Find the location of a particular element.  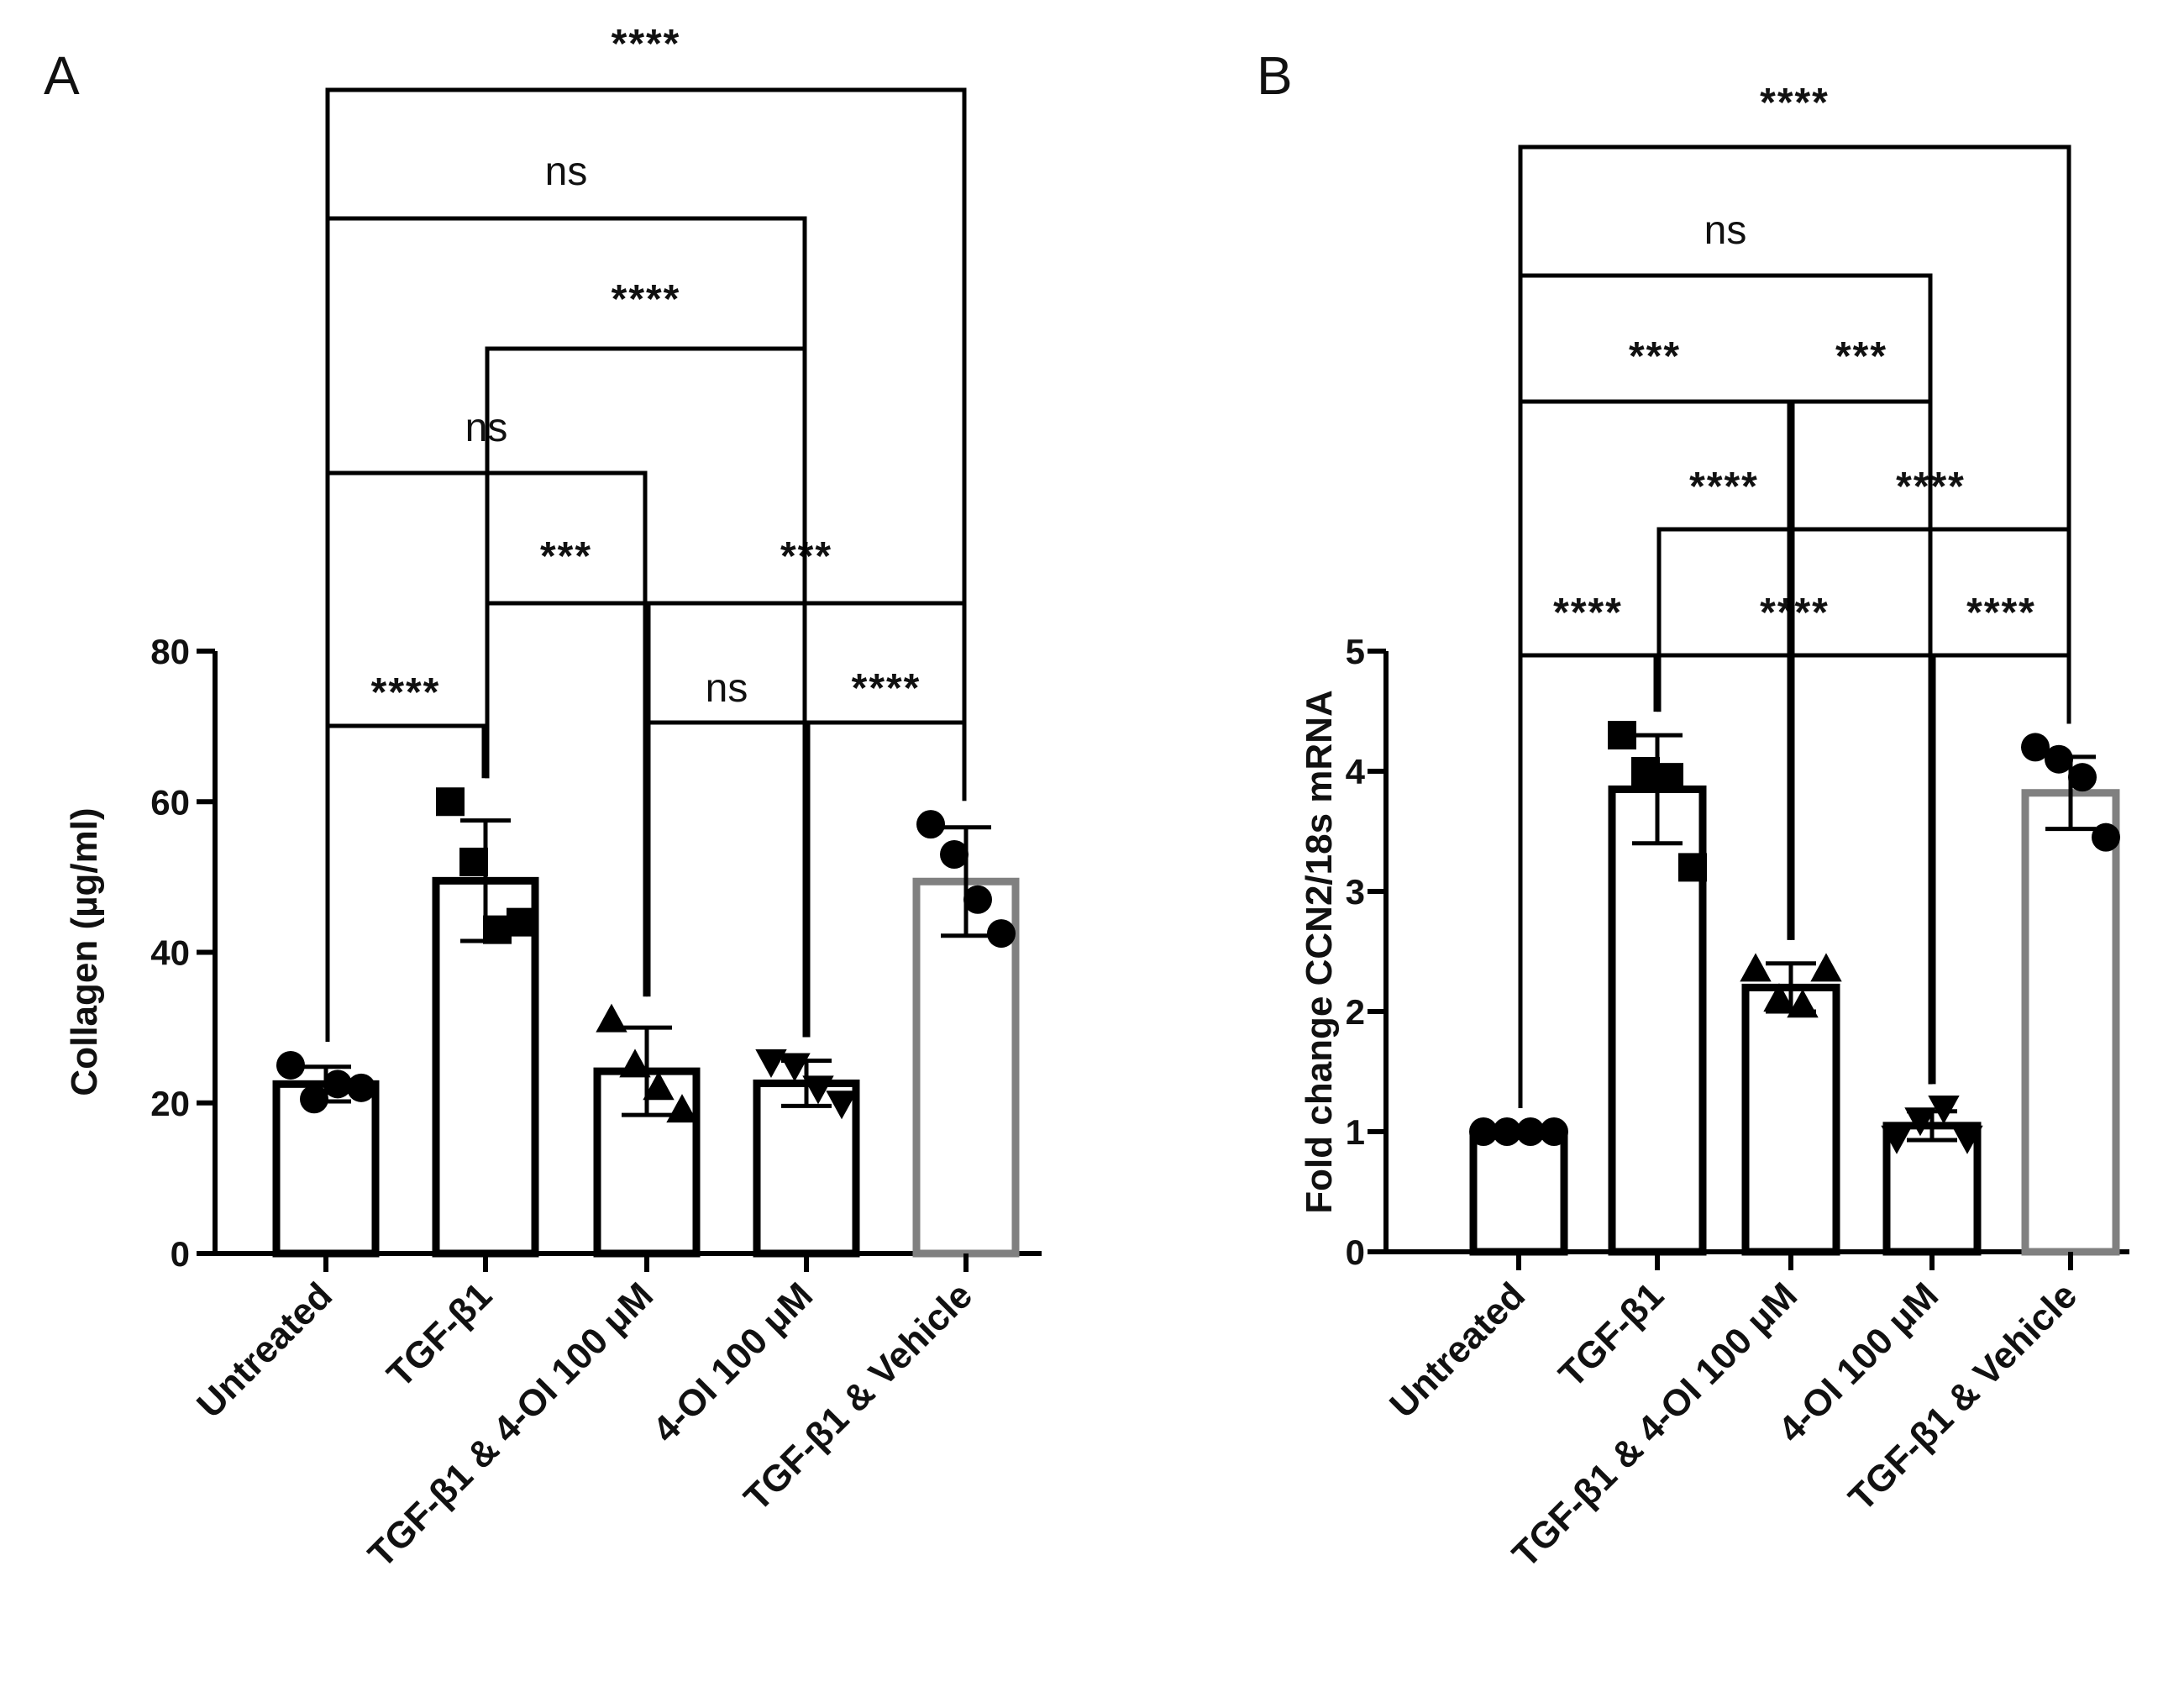

y-tick-label: 80 is located at coordinates (170, 651).